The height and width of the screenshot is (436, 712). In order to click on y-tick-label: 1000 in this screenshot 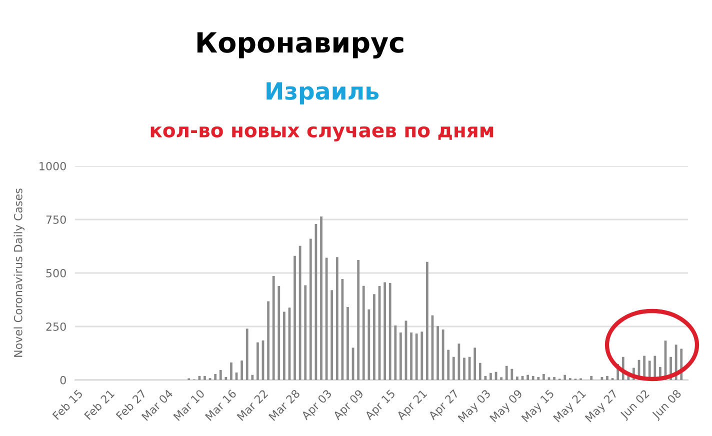, I will do `click(53, 166)`.